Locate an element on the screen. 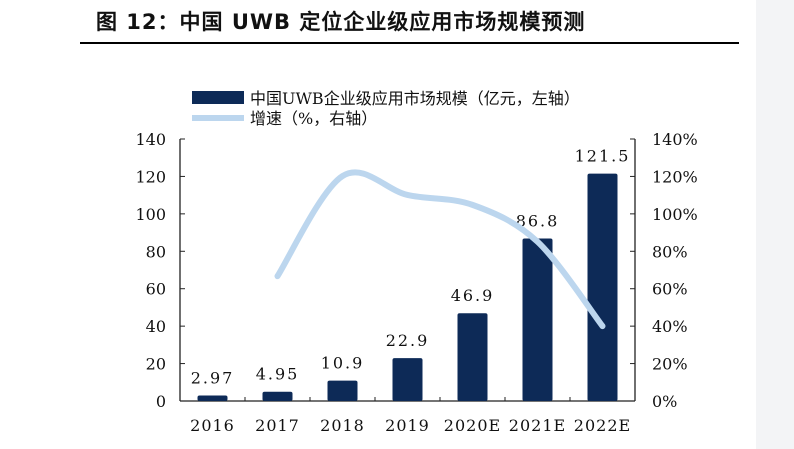 The image size is (794, 449). x-tick-label: 2021E is located at coordinates (537, 425).